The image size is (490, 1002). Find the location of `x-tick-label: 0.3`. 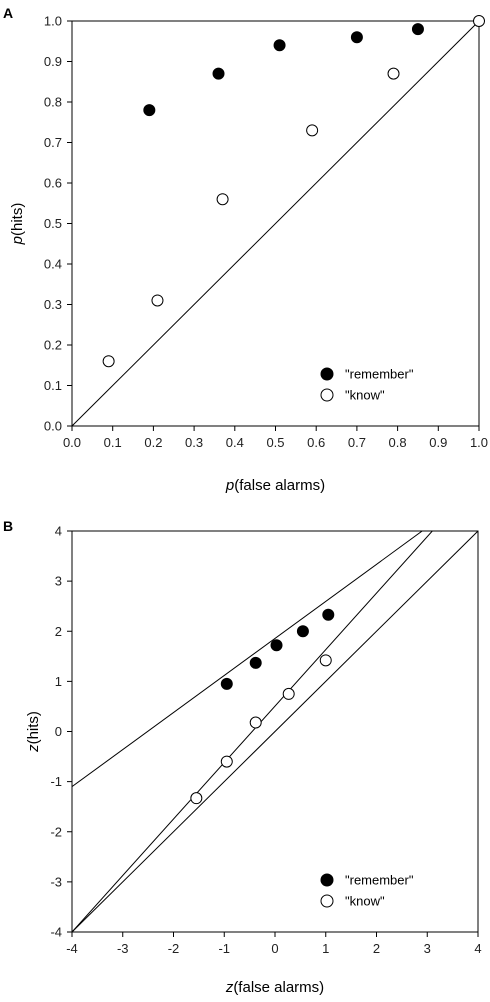

x-tick-label: 0.3 is located at coordinates (194, 442).